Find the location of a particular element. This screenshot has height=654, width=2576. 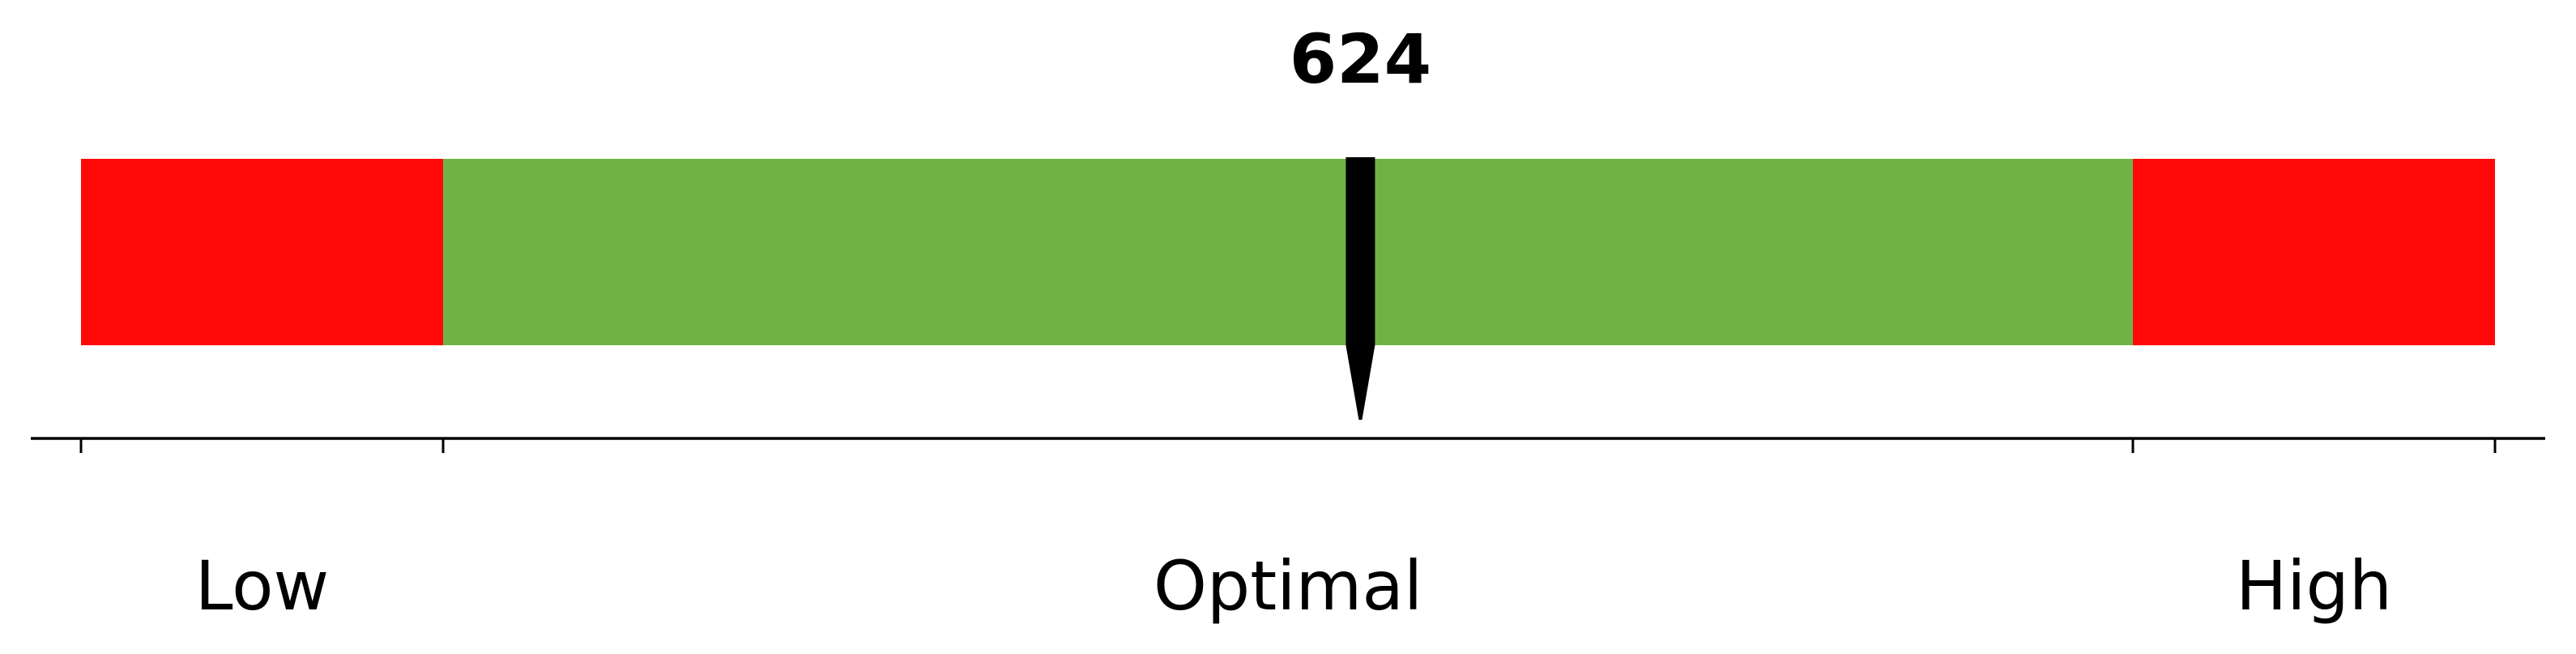

value-label: 624 is located at coordinates (1361, 59).